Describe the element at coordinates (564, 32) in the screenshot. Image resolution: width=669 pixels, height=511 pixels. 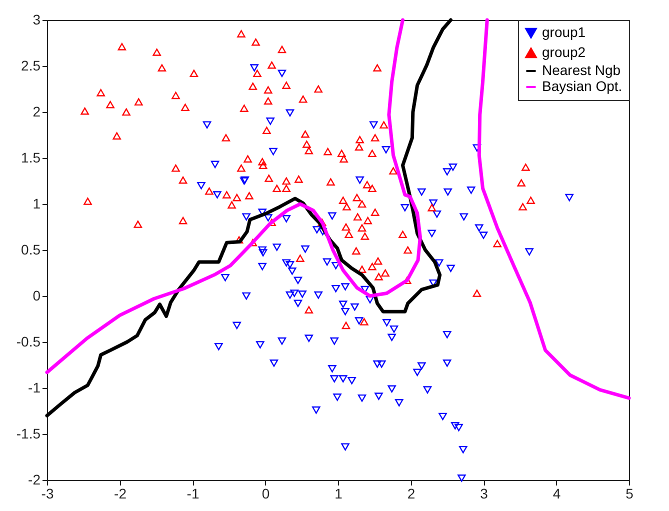
I see `legend-label: group1` at that location.